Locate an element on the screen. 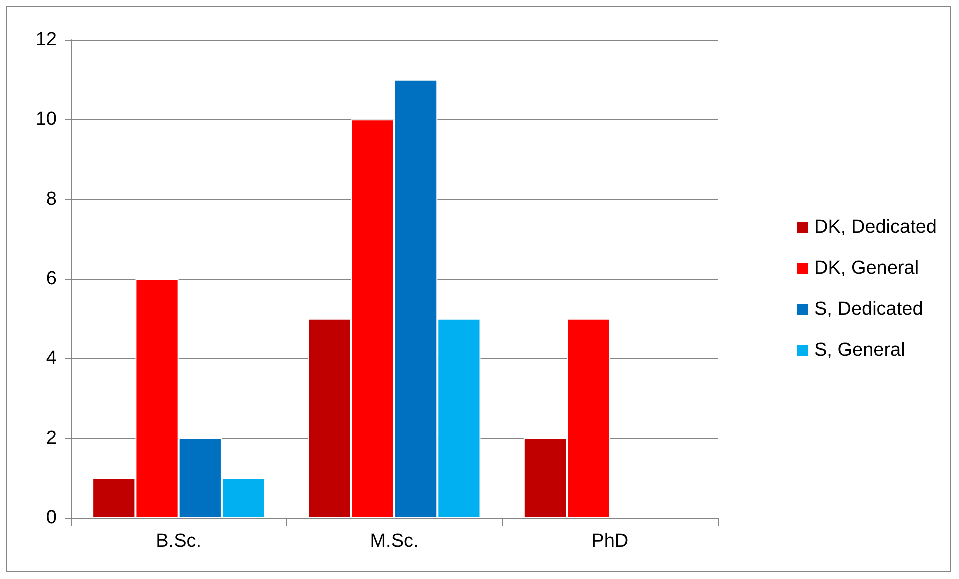  legend-label: DK, Dedicated is located at coordinates (876, 227).